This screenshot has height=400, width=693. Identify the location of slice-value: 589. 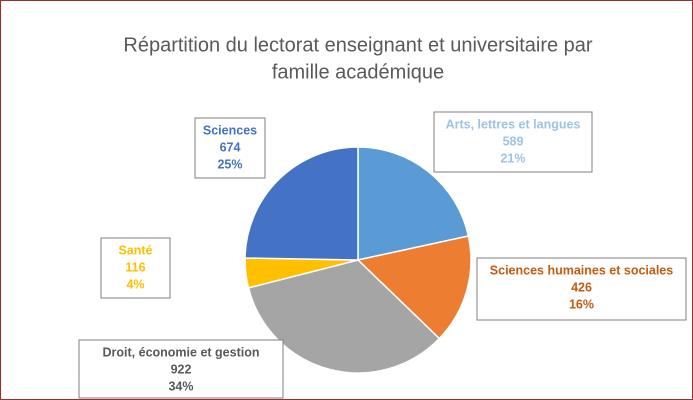
(513, 141).